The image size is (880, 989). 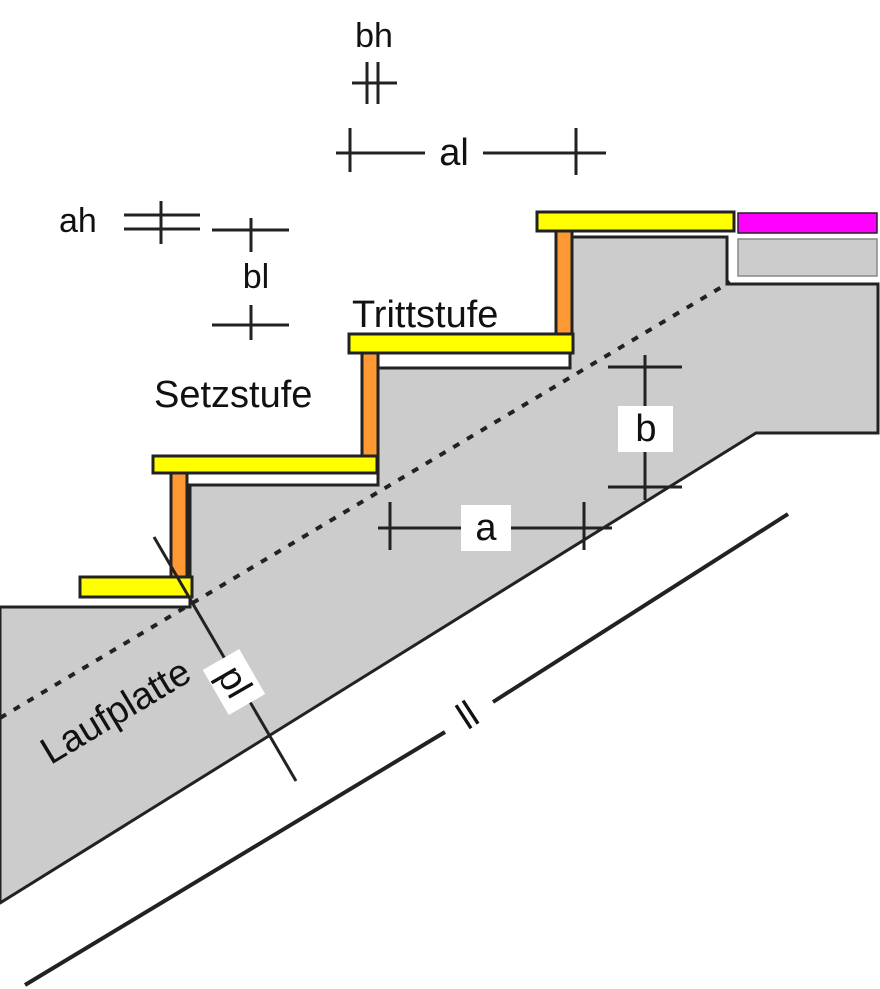 I want to click on ll-line-upper, so click(x=640, y=608).